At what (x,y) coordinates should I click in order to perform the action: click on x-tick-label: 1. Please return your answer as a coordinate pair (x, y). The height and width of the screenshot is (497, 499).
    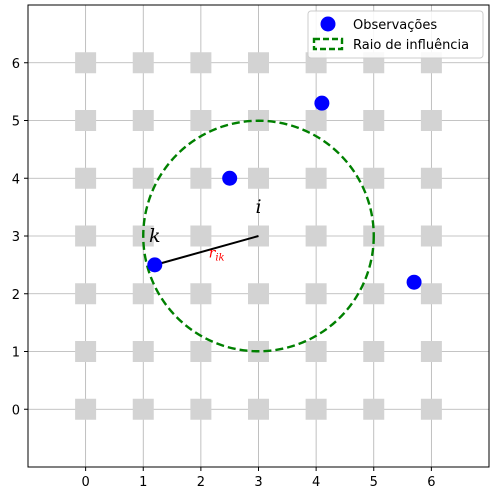
    Looking at the image, I should click on (143, 482).